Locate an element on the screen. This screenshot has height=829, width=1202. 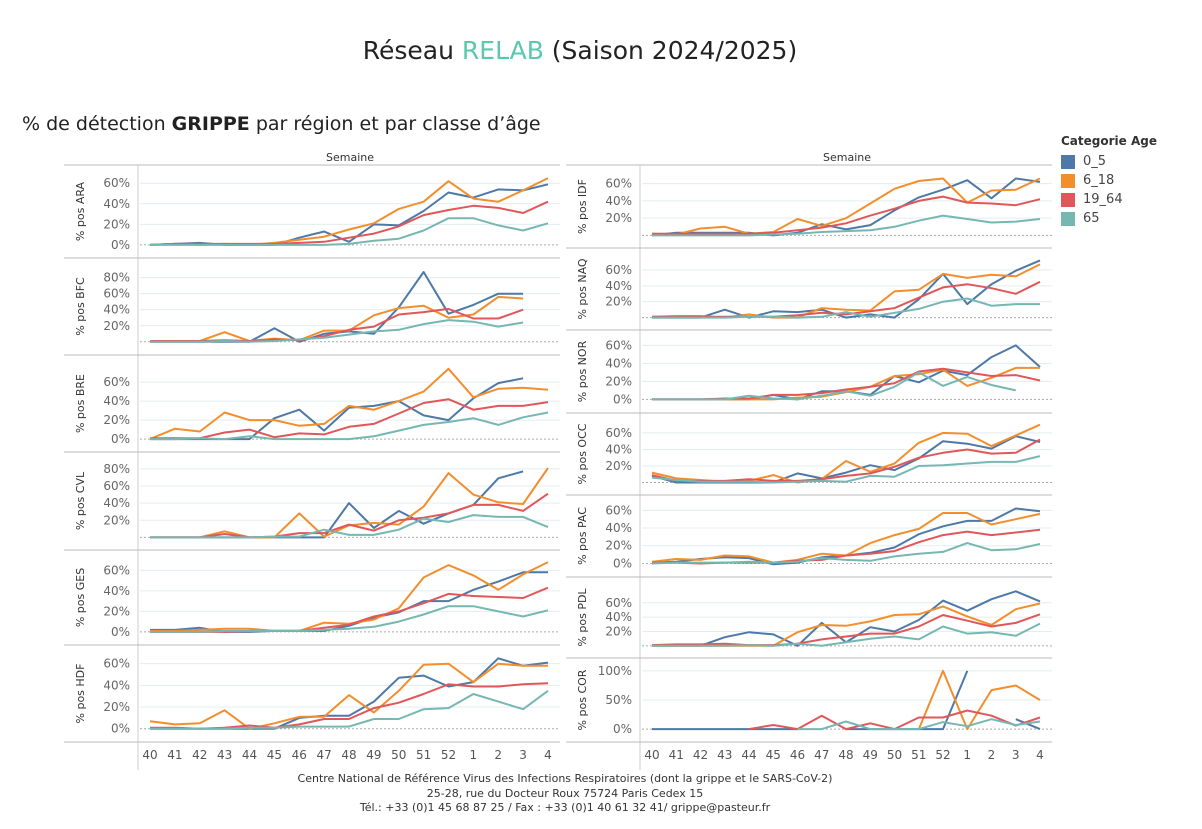
legend-label: 65 is located at coordinates (1091, 218).